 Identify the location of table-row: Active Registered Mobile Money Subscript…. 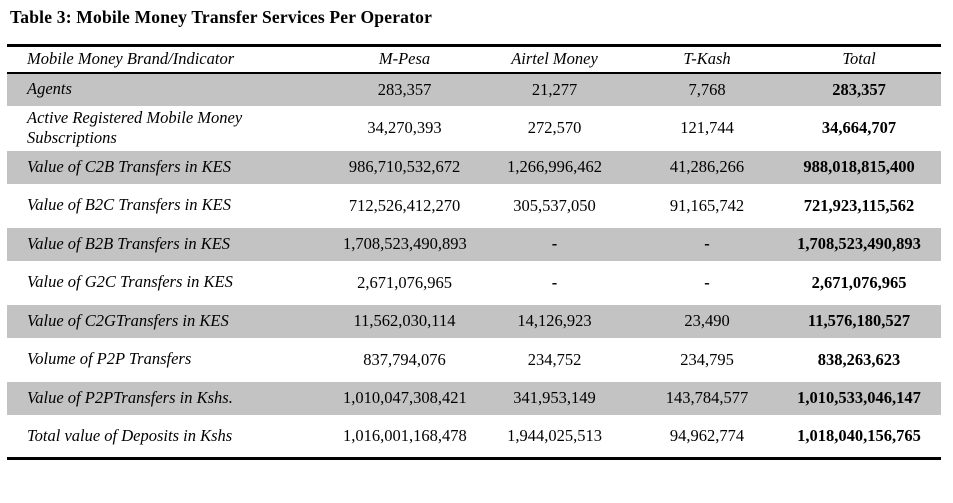
(474, 128).